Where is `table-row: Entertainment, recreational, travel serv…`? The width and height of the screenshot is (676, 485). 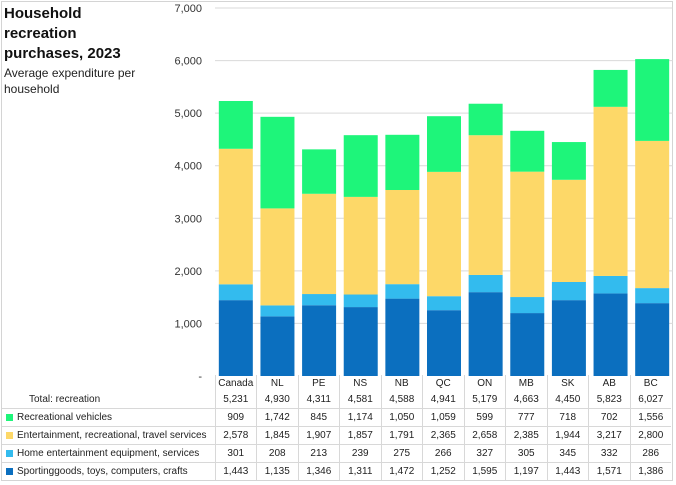 table-row: Entertainment, recreational, travel serv… is located at coordinates (336, 435).